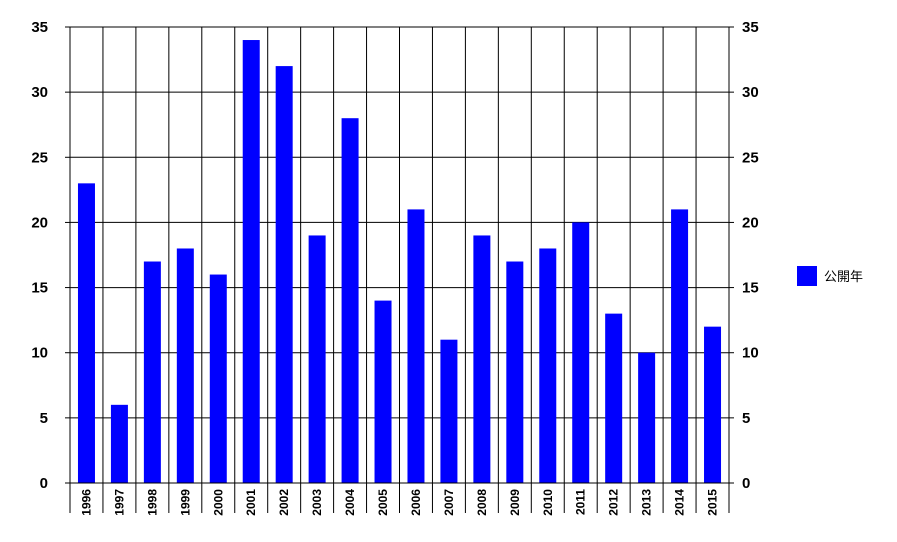  What do you see at coordinates (449, 411) in the screenshot?
I see `bar-2007` at bounding box center [449, 411].